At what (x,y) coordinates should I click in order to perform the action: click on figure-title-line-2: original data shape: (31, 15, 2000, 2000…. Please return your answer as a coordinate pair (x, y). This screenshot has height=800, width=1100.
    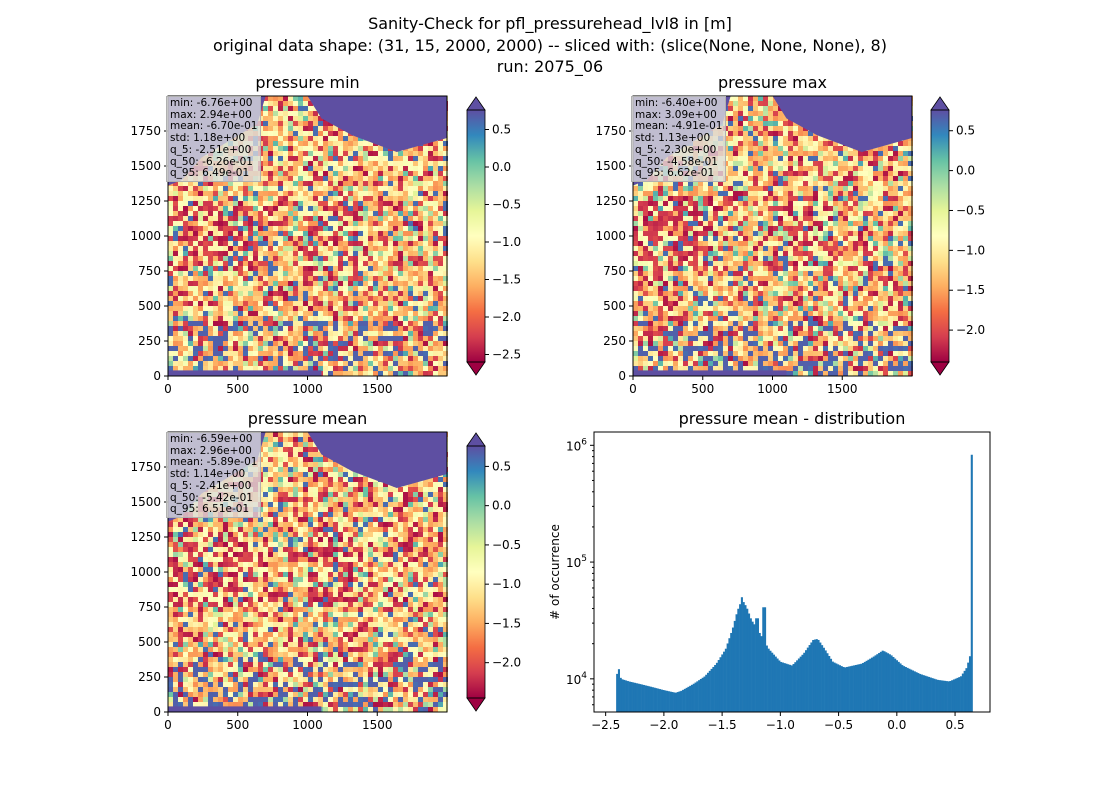
    Looking at the image, I should click on (550, 45).